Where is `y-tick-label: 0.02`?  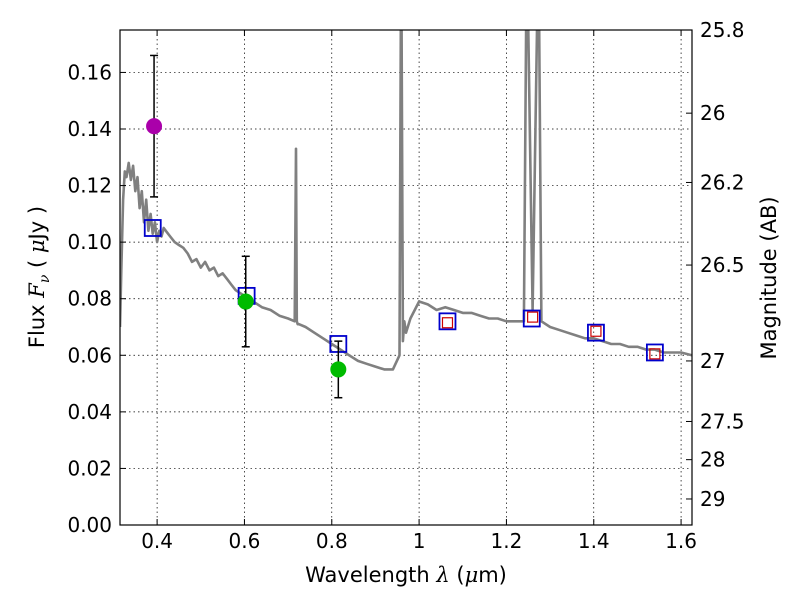
y-tick-label: 0.02 is located at coordinates (89, 468).